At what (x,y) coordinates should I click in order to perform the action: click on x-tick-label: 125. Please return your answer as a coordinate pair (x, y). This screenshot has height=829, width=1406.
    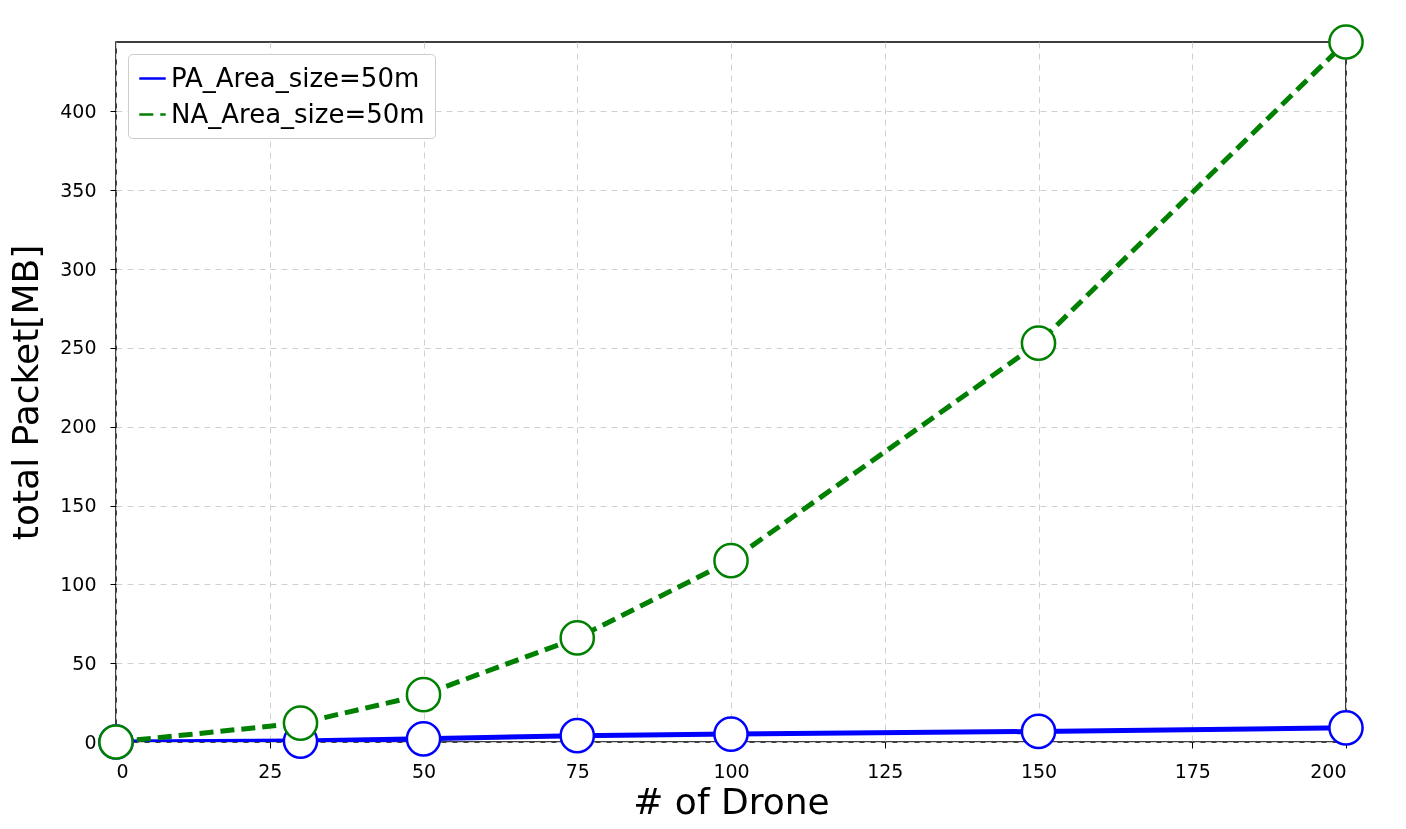
    Looking at the image, I should click on (885, 770).